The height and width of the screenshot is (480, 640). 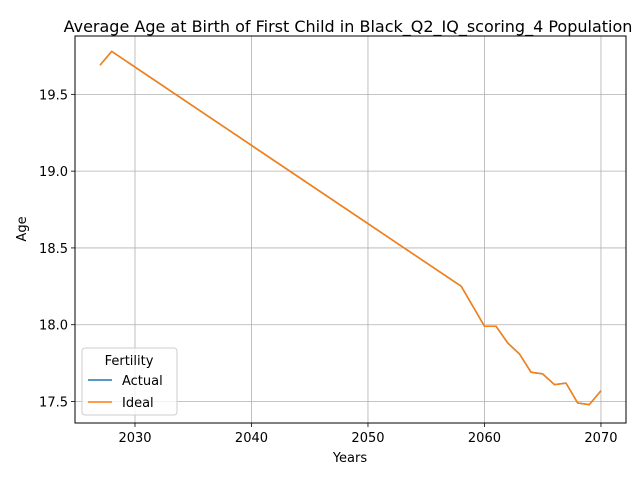 What do you see at coordinates (142, 381) in the screenshot?
I see `legend-label-actual: Actual` at bounding box center [142, 381].